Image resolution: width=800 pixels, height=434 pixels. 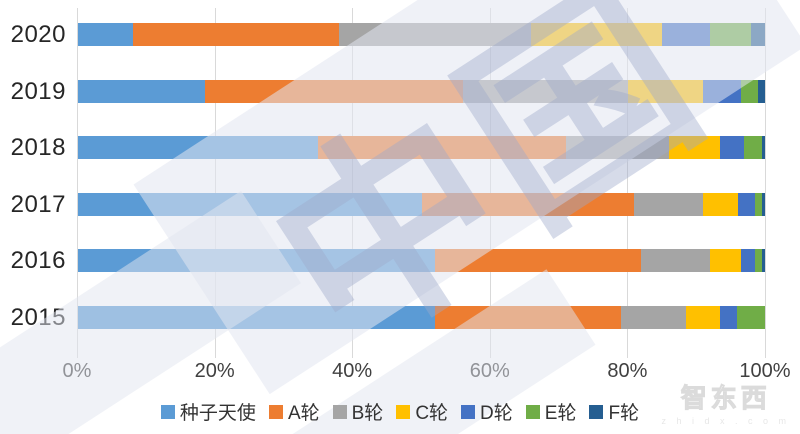 I want to click on chart-legend: 种子天使 A轮 B轮 C轮 D轮 E轮 F轮, so click(x=400, y=411).